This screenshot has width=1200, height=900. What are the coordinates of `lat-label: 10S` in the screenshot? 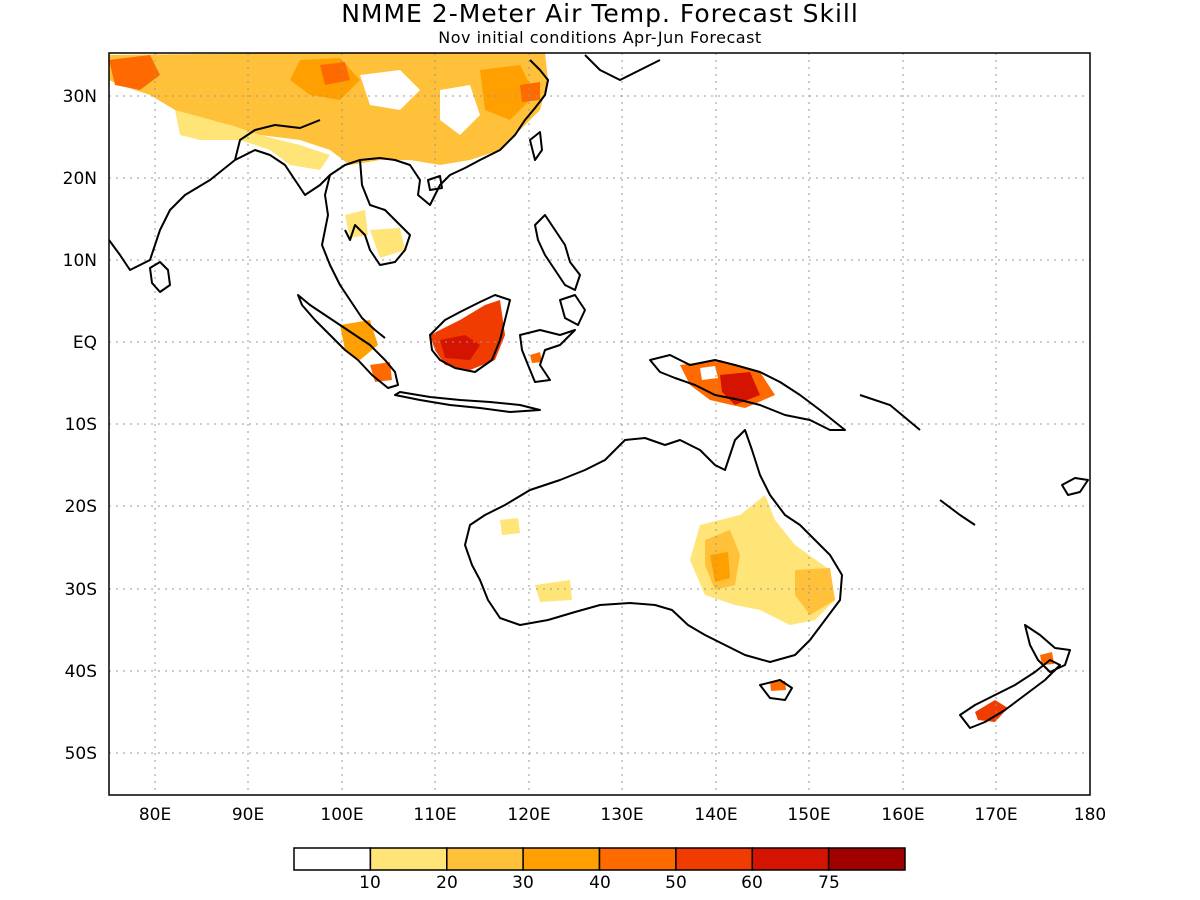 It's located at (81, 425).